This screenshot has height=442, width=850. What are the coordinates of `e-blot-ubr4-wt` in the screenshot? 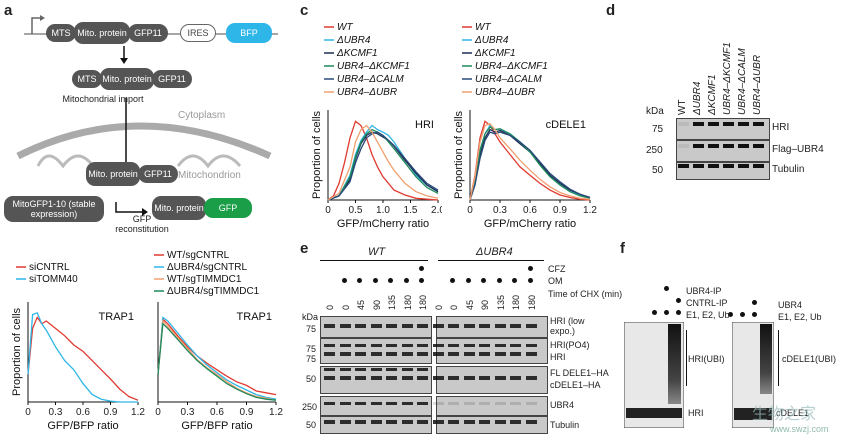 It's located at (376, 406).